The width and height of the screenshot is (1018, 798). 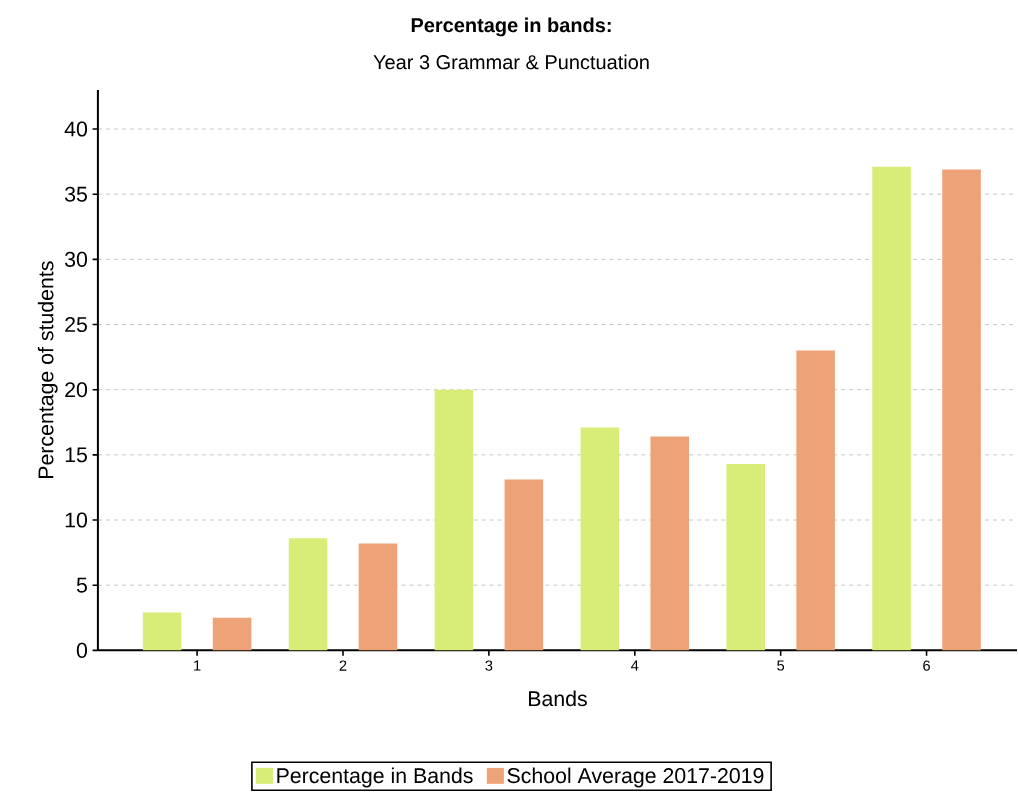 I want to click on x-tick-label: 4, so click(x=635, y=665).